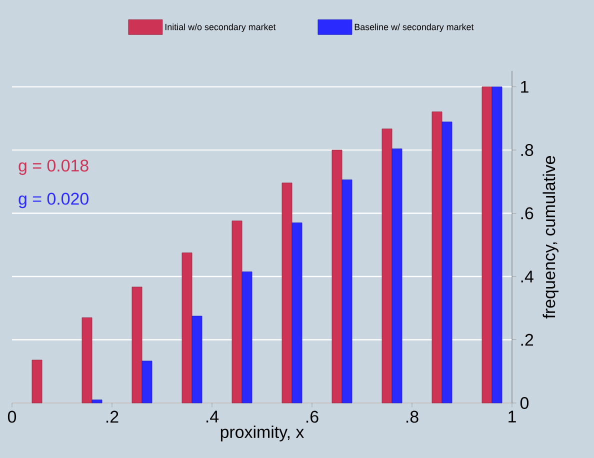  I want to click on legend-label: Baseline w/ secondary market, so click(414, 28).